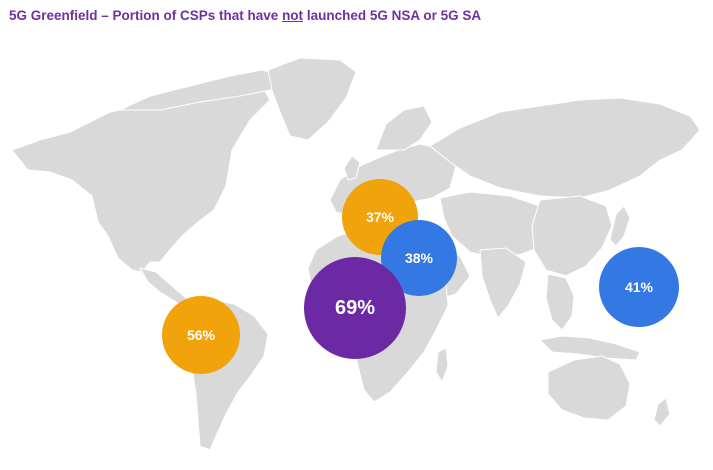  Describe the element at coordinates (141, 179) in the screenshot. I see `north-america-landmass` at that location.